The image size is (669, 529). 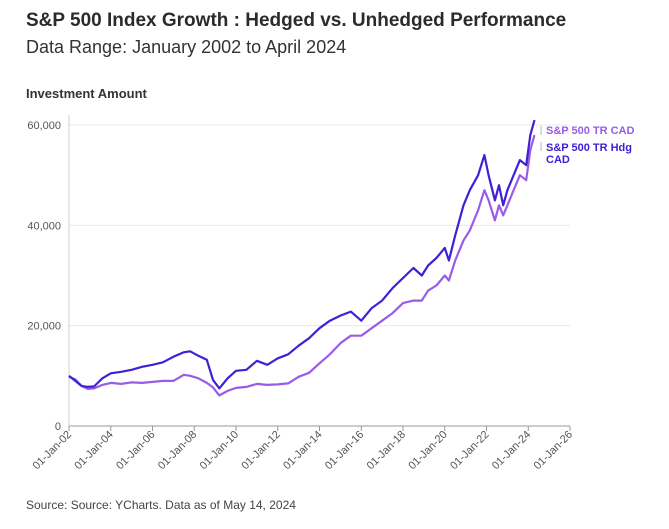 I want to click on x-tick-label: 01-Jan-10, so click(x=220, y=451).